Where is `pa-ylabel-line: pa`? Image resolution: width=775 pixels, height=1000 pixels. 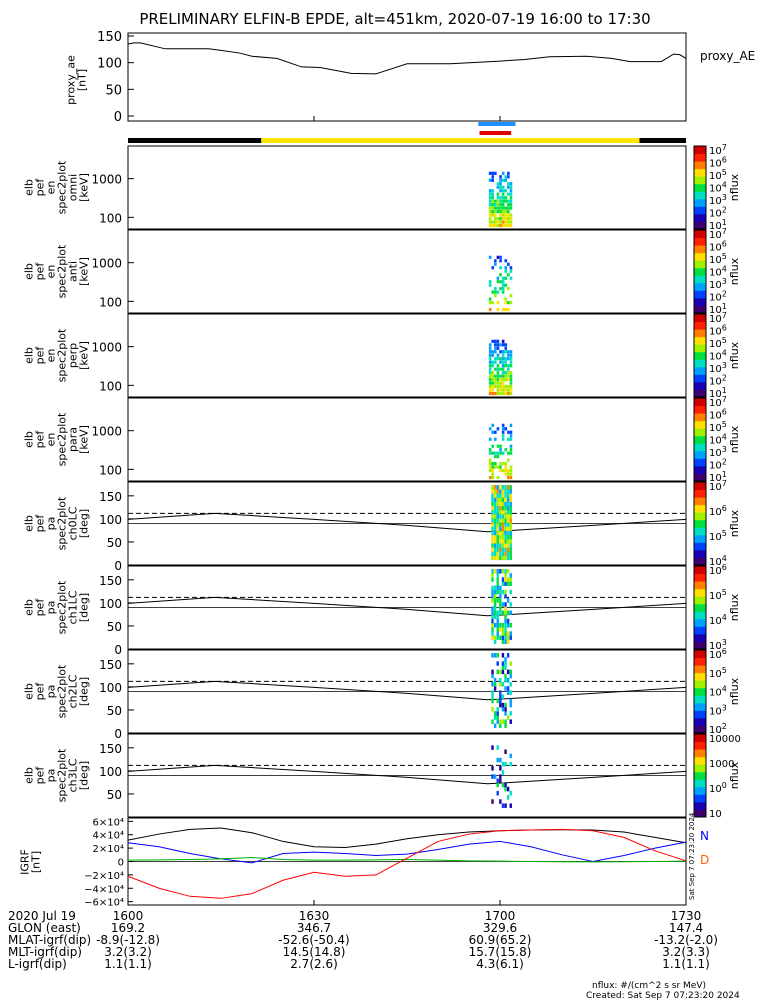 pa-ylabel-line: pa is located at coordinates (51, 692).